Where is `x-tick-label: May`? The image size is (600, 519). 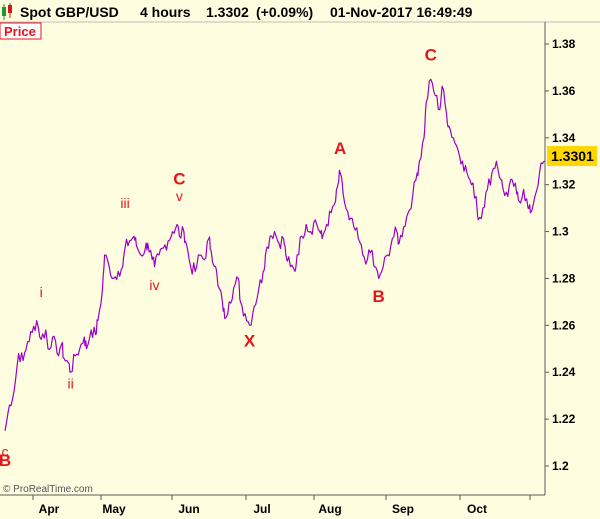 x-tick-label: May is located at coordinates (114, 509).